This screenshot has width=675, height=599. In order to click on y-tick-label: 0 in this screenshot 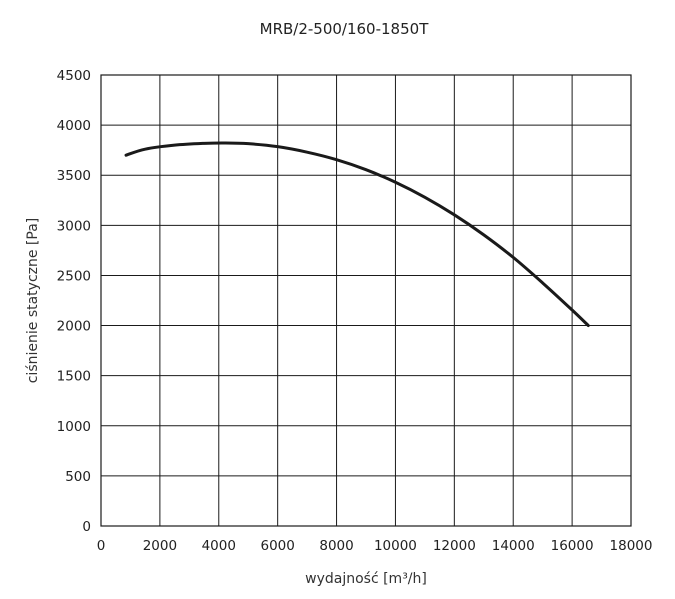, I will do `click(86, 527)`.